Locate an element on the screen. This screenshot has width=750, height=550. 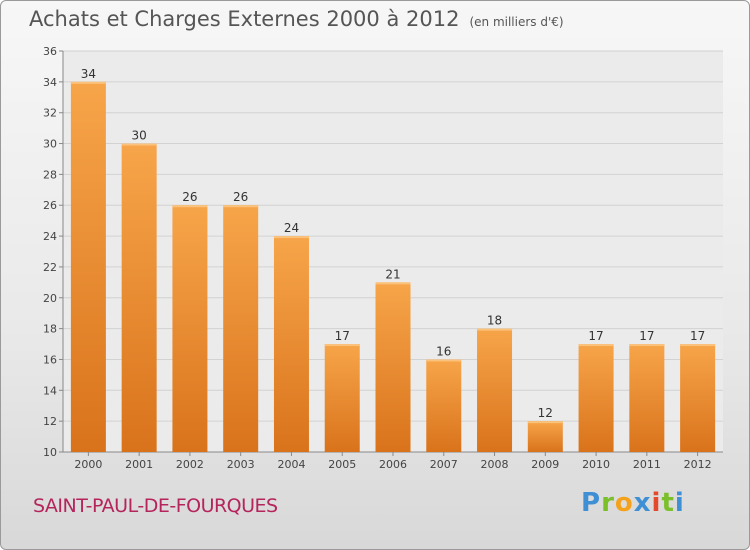
bar-2002 is located at coordinates (190, 328).